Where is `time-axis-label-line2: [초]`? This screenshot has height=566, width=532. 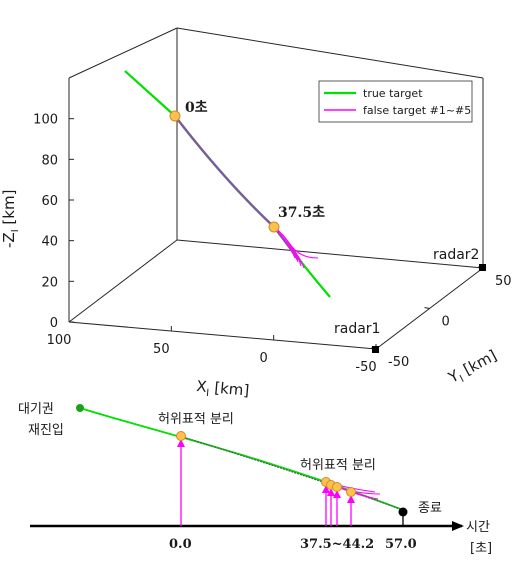 time-axis-label-line2: [초] is located at coordinates (481, 548).